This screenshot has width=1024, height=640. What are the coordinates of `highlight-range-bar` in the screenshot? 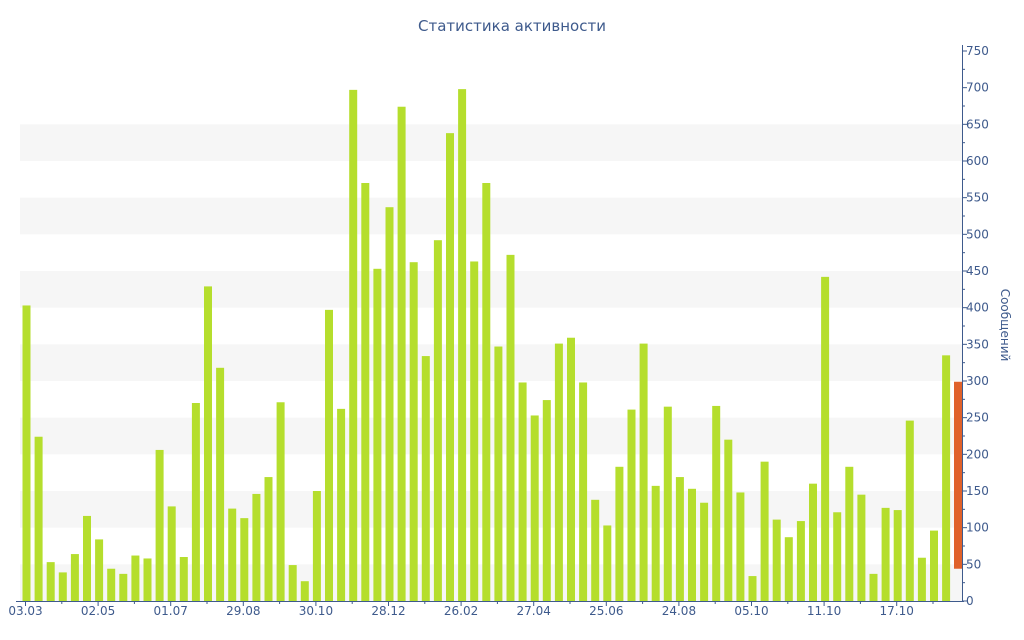 It's located at (958, 475).